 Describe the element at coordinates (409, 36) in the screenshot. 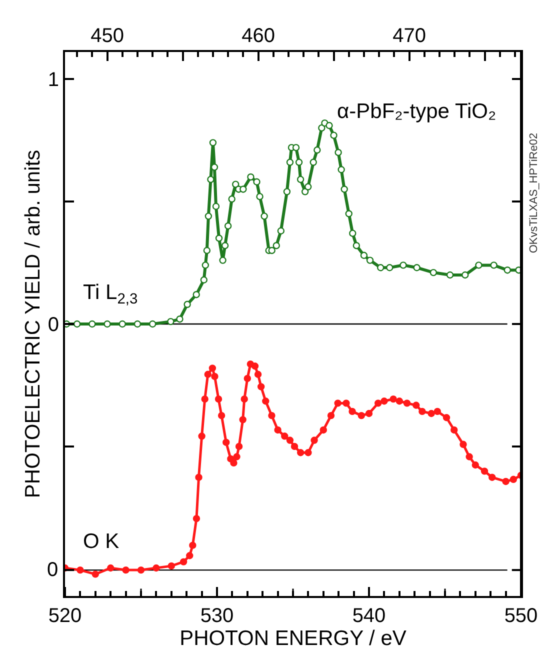

I see `x-tick-label: 470` at that location.